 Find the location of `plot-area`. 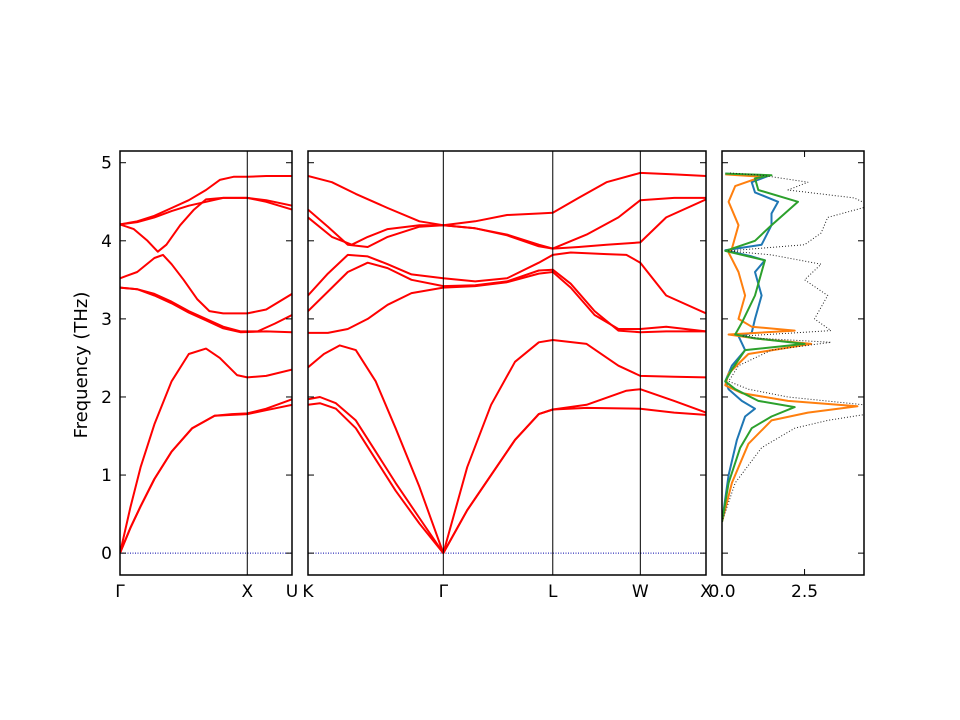

plot-area is located at coordinates (206, 364).